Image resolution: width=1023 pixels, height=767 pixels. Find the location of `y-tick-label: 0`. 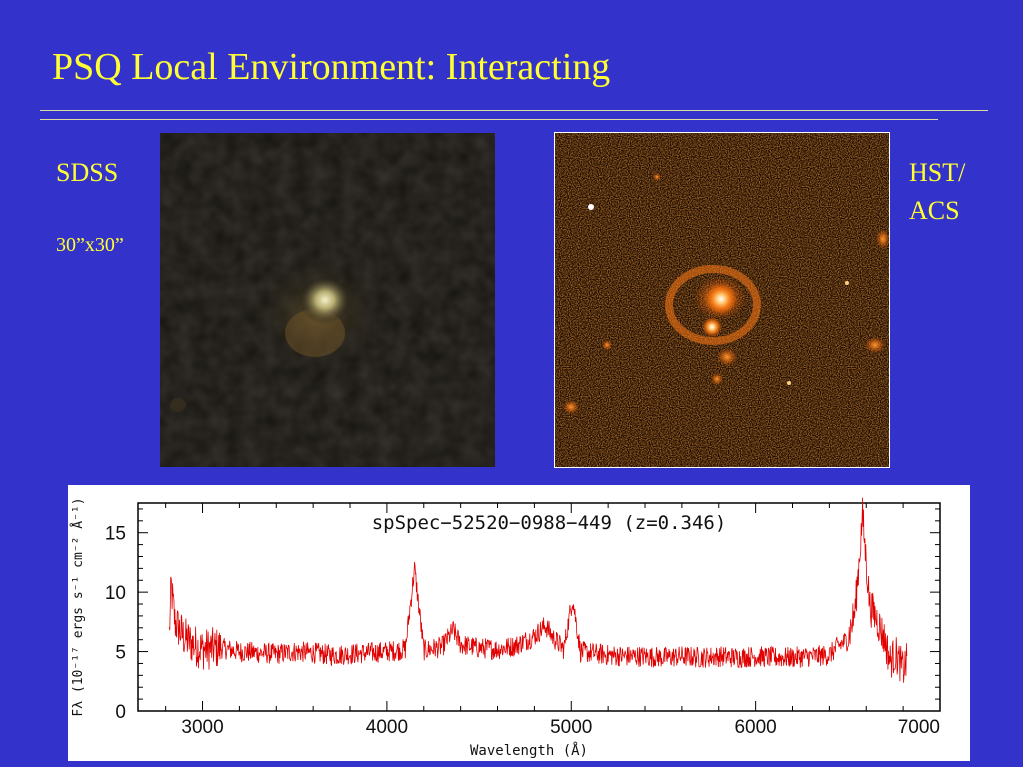

y-tick-label: 0 is located at coordinates (120, 712).